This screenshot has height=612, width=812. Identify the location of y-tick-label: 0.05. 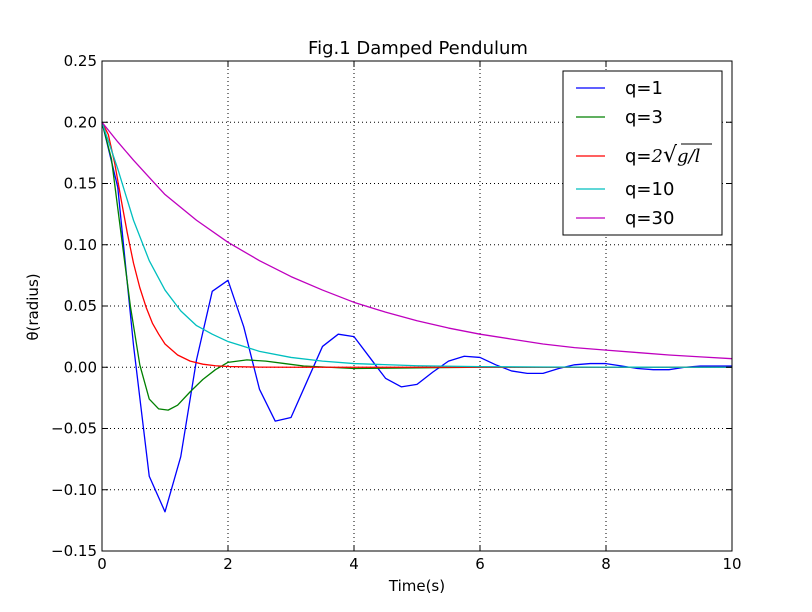
(80, 306).